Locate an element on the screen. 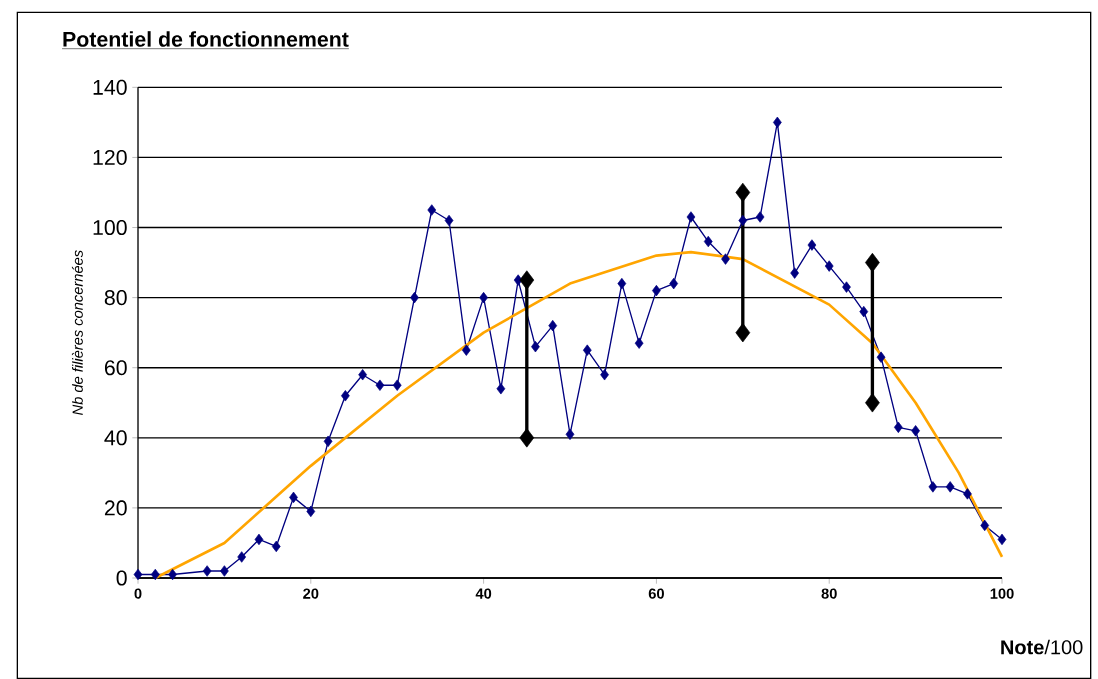 This screenshot has width=1098, height=679. y-tick-label: 120 is located at coordinates (110, 157).